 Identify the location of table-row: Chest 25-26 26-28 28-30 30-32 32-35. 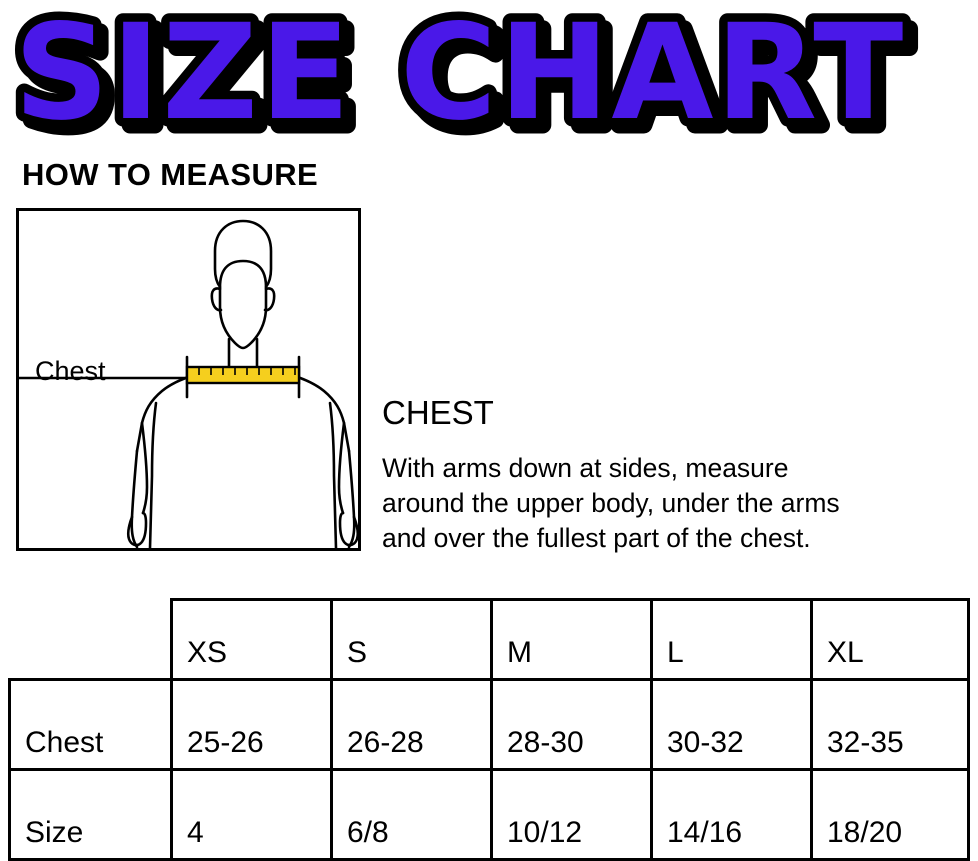
(489, 724).